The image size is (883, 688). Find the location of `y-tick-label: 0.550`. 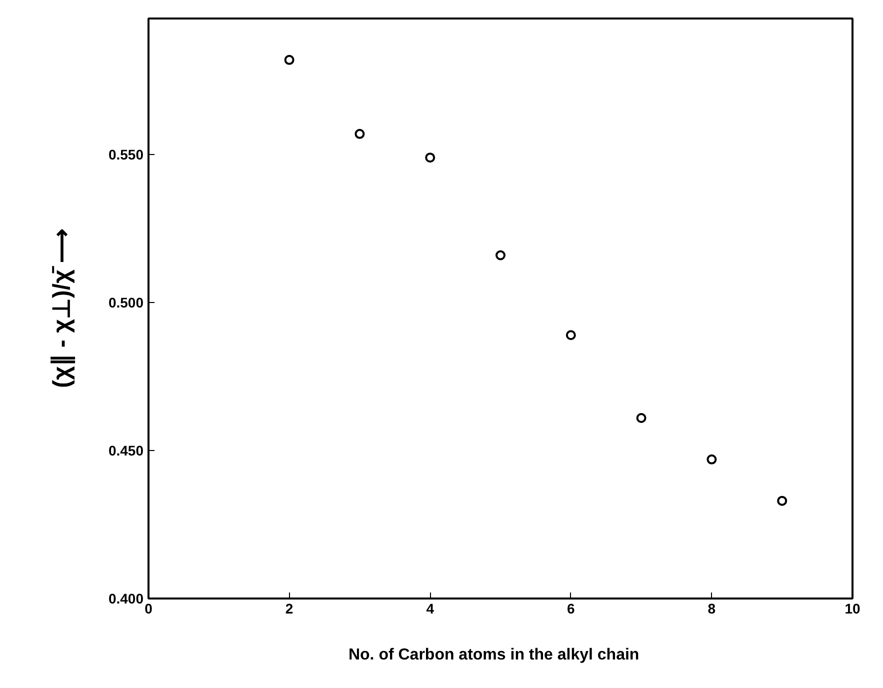

y-tick-label: 0.550 is located at coordinates (126, 154).